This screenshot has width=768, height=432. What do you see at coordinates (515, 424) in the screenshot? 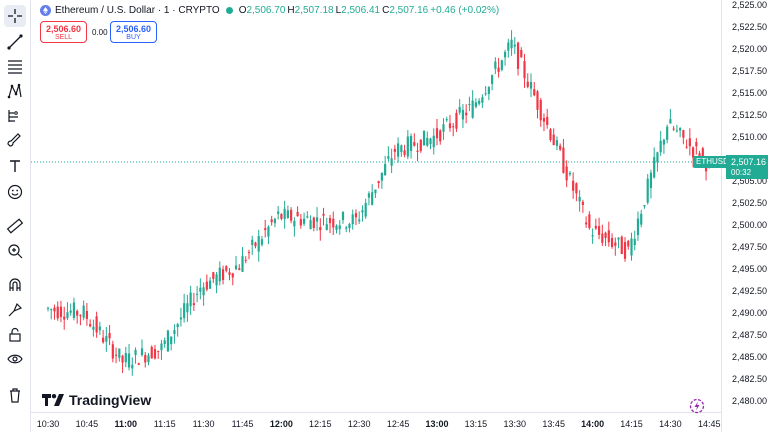
I see `time-tick: 13:30` at bounding box center [515, 424].